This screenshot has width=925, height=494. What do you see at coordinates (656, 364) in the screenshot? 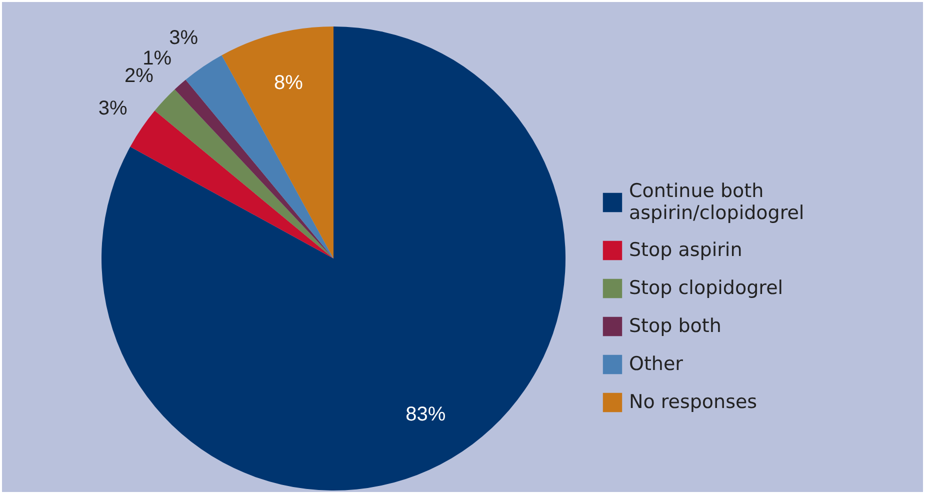
I see `legend-label: Other` at bounding box center [656, 364].